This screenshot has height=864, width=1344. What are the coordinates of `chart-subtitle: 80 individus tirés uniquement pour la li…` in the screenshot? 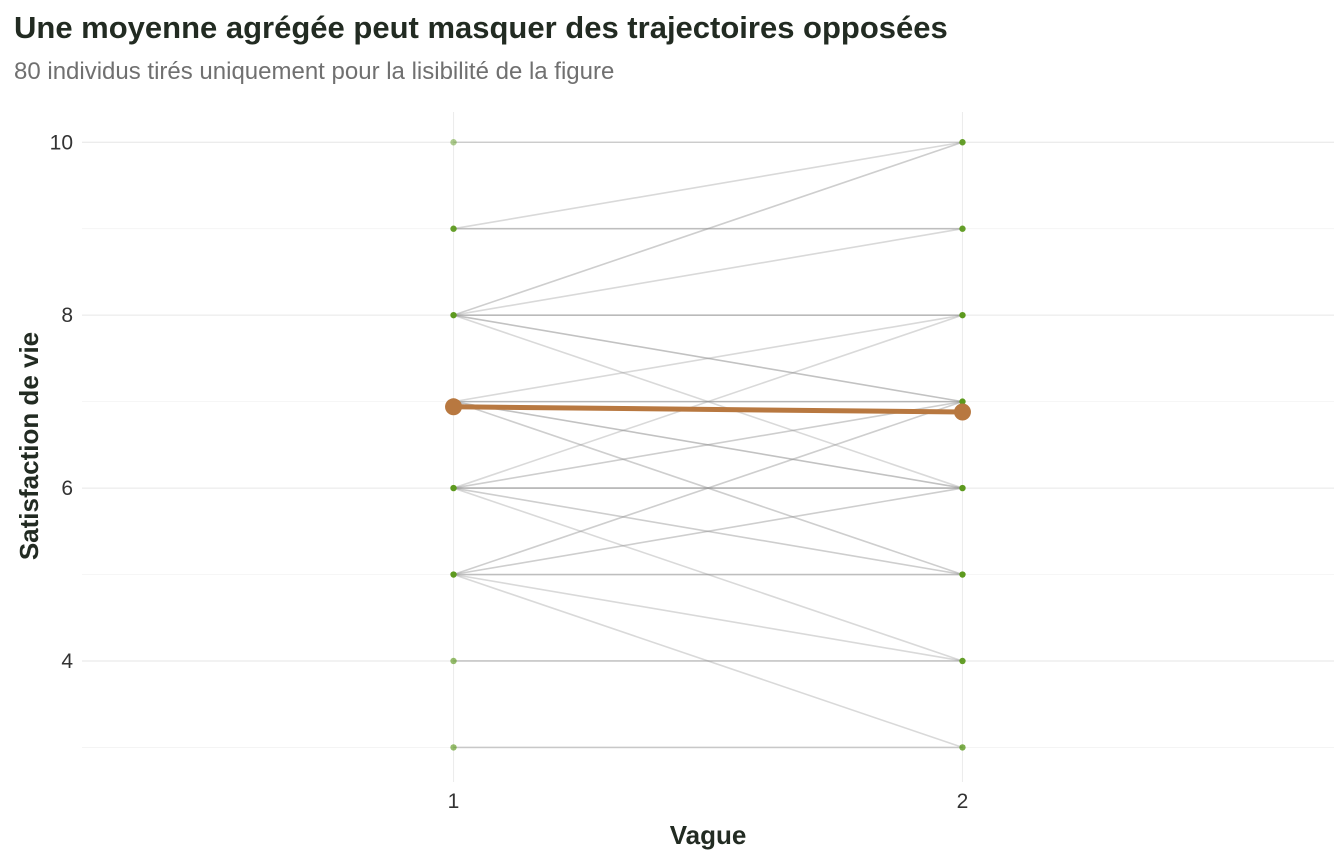 It's located at (314, 71).